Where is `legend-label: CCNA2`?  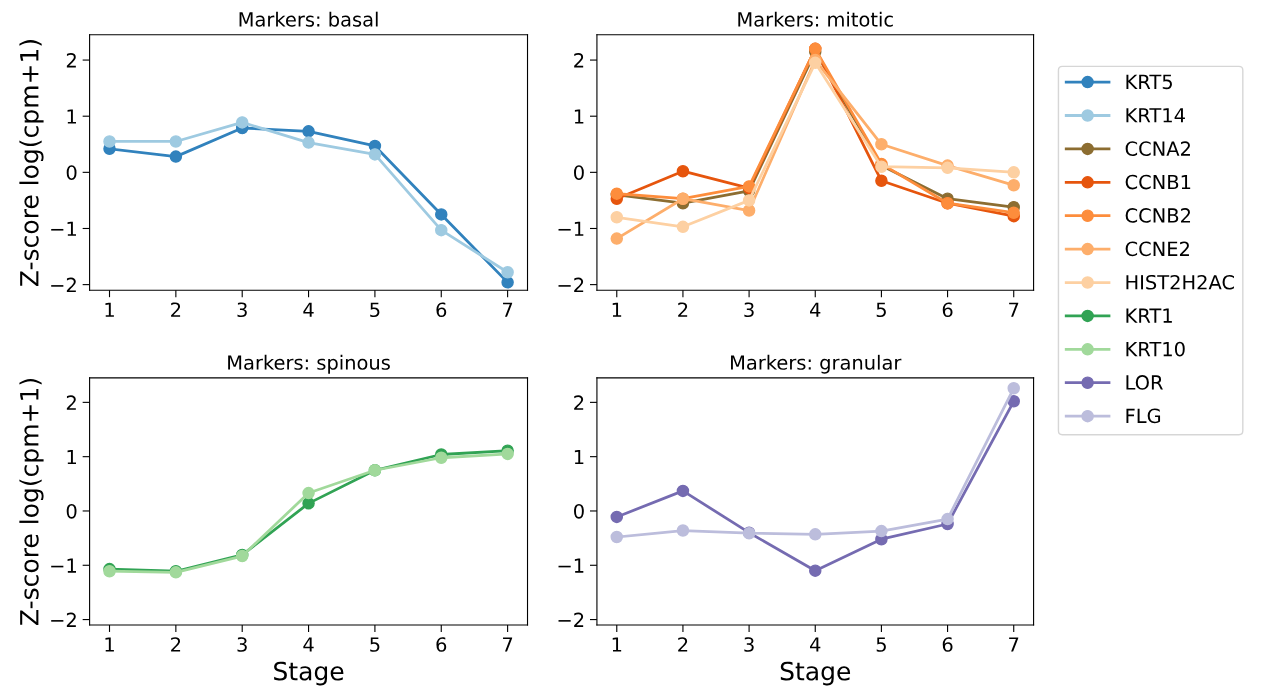 legend-label: CCNA2 is located at coordinates (1157, 148).